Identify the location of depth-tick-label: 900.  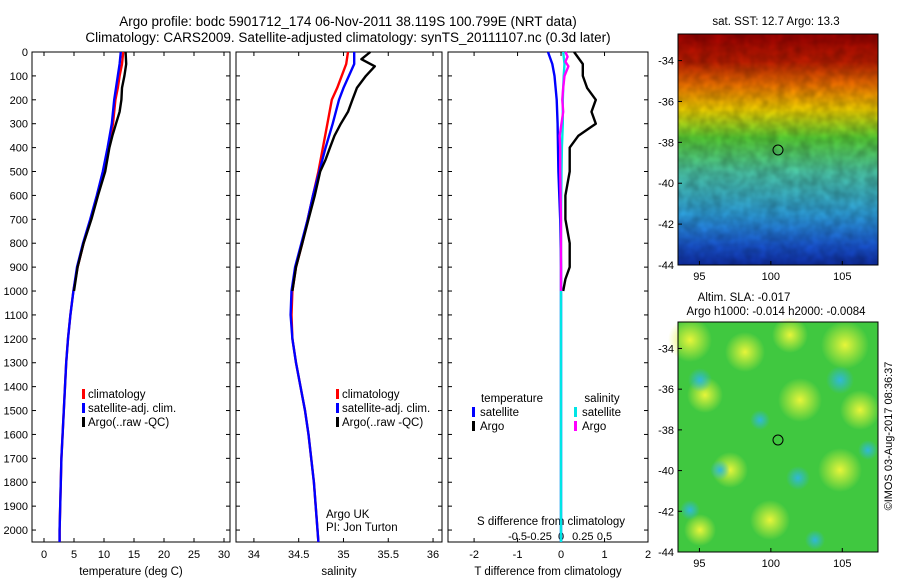
(19, 268).